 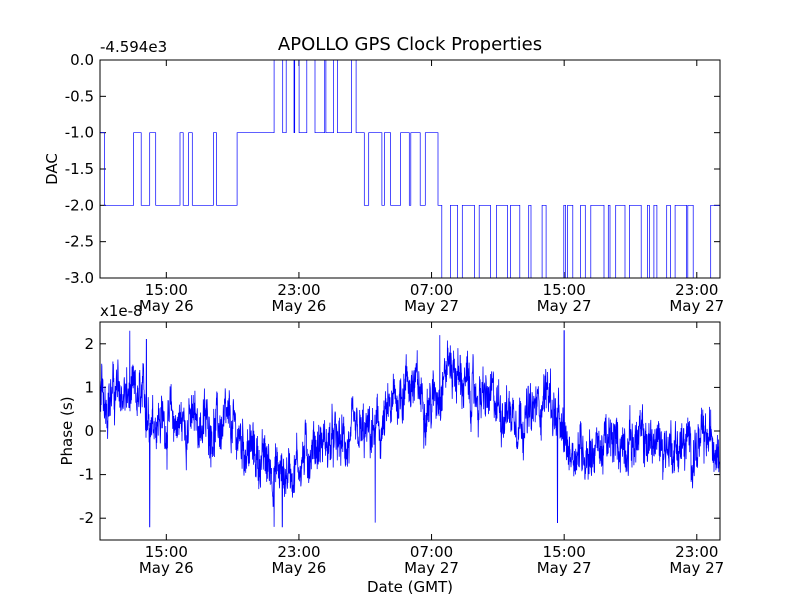 I want to click on dac-y-axis-label: DAC, so click(x=52, y=169).